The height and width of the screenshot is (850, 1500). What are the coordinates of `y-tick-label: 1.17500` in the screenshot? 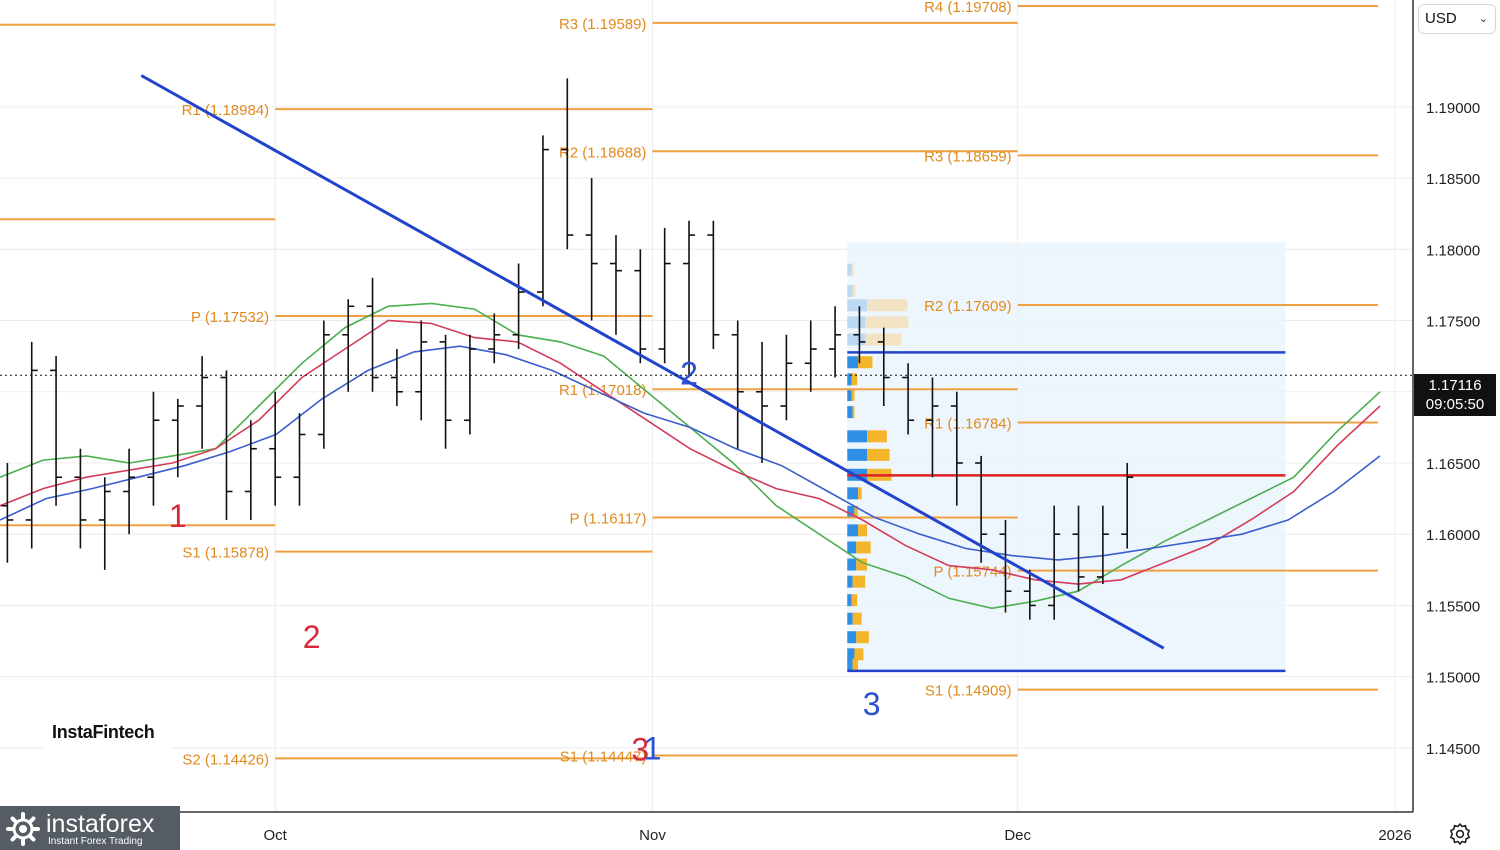 It's located at (1453, 322).